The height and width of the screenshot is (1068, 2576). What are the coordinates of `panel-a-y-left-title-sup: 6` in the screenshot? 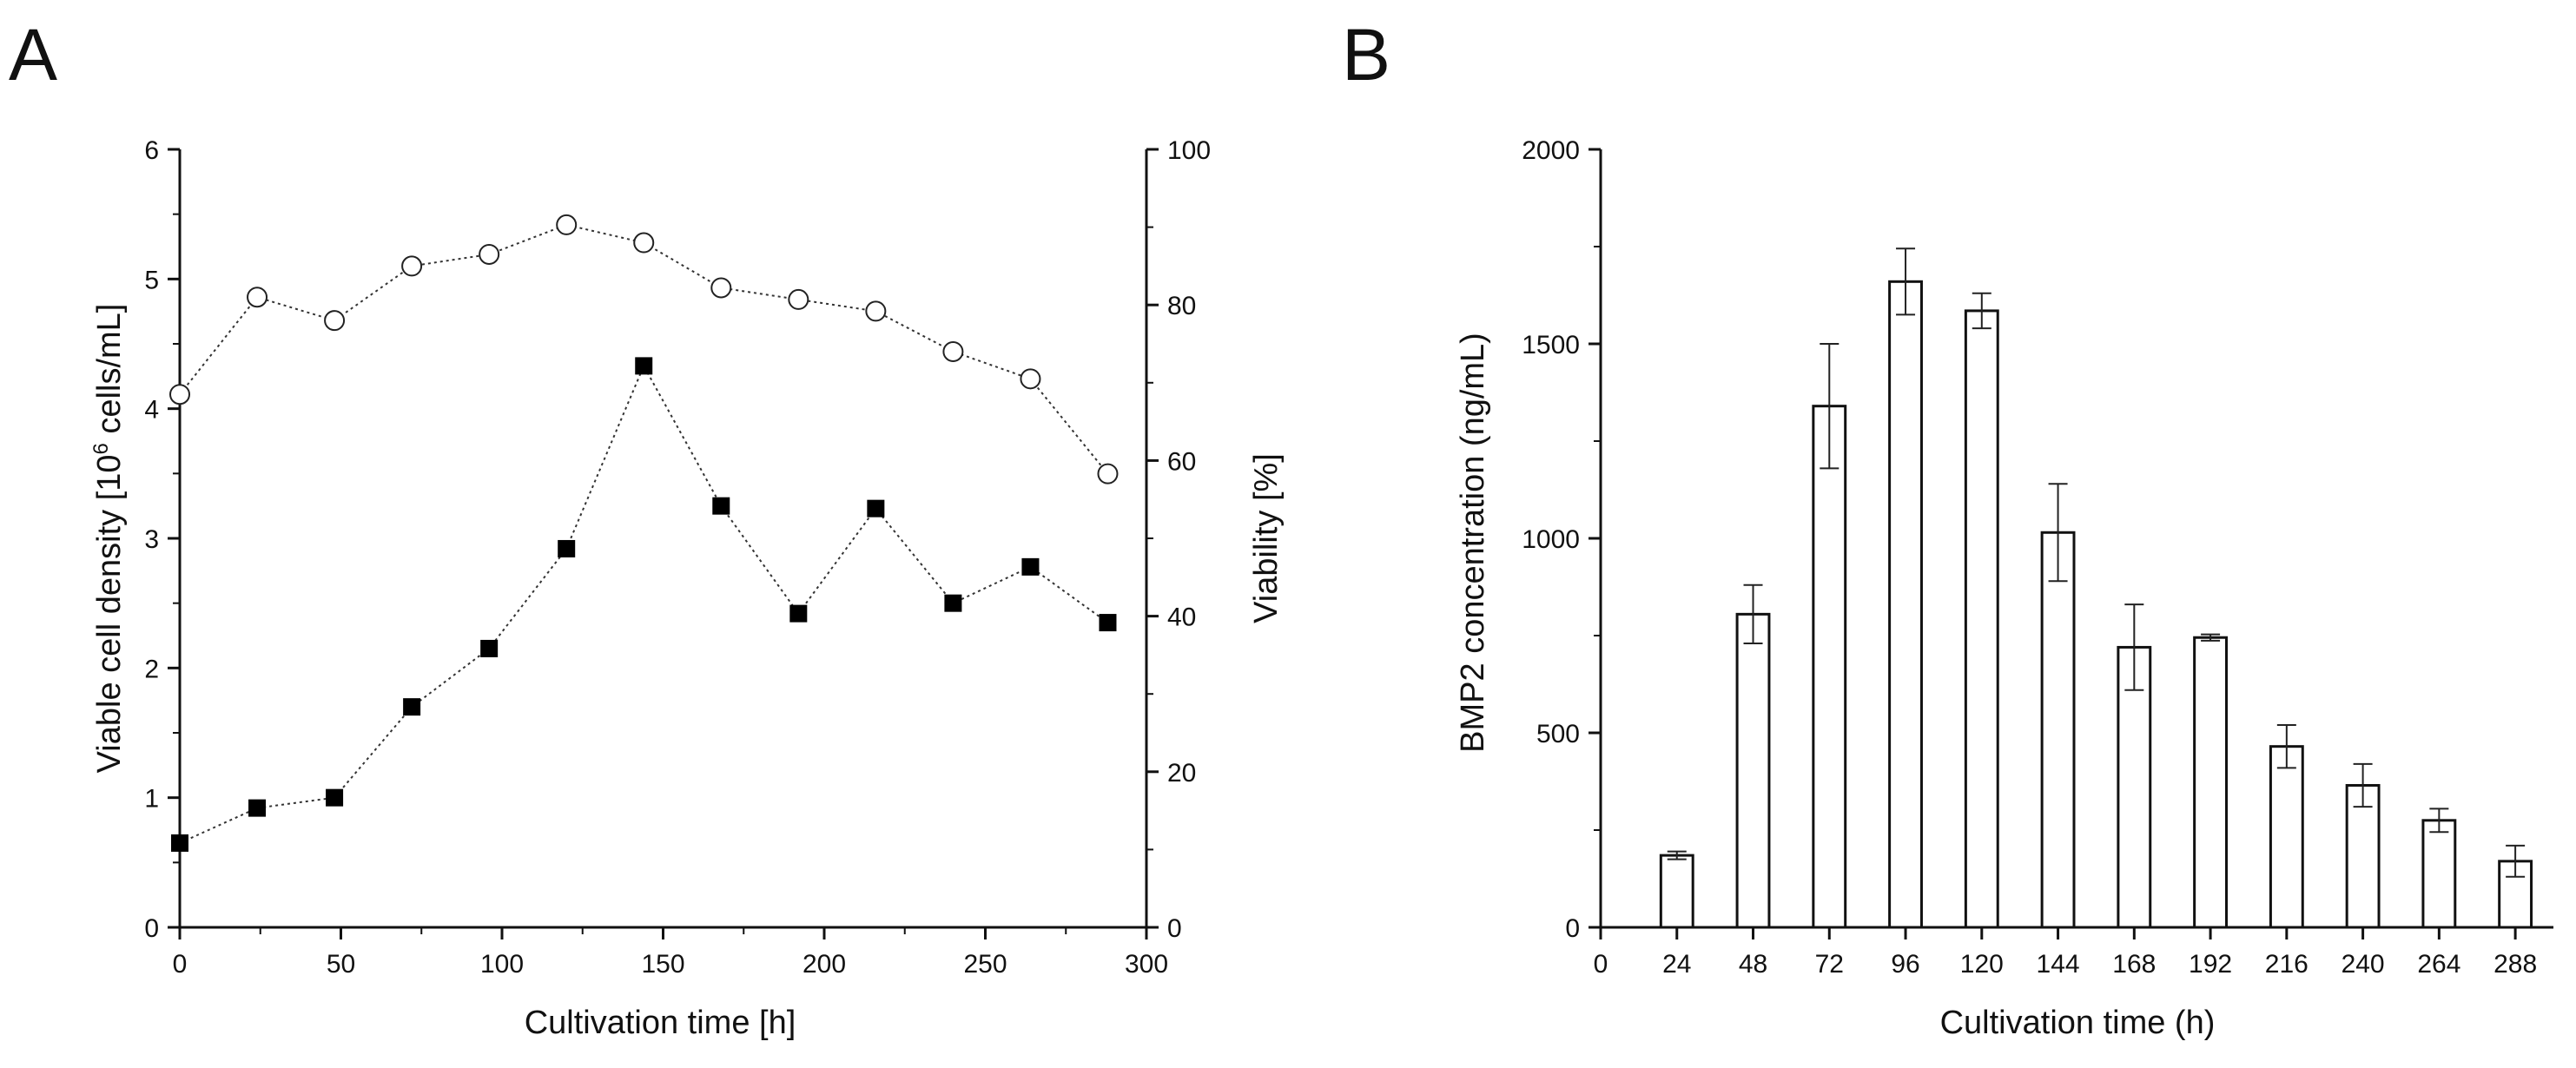 It's located at (101, 449).